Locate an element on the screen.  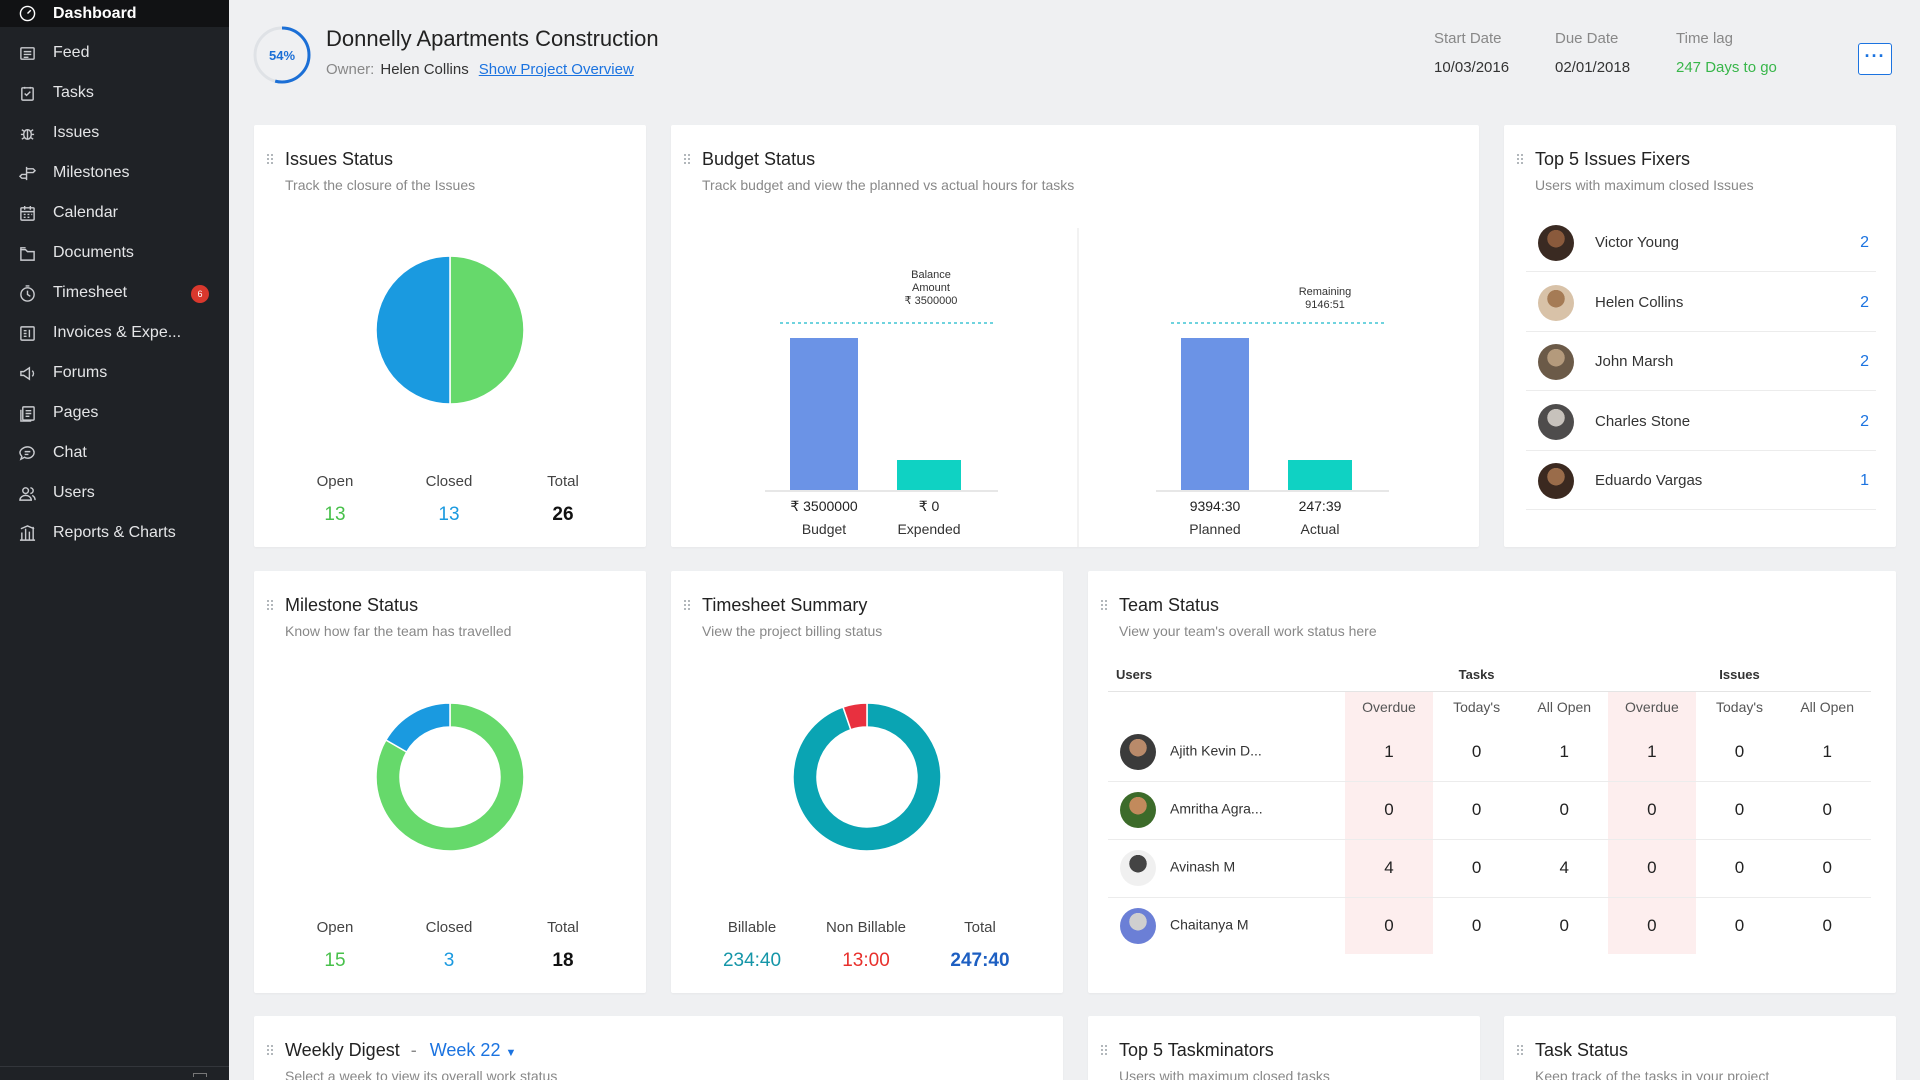
sidebar-item-chat: Chat is located at coordinates (114, 453).